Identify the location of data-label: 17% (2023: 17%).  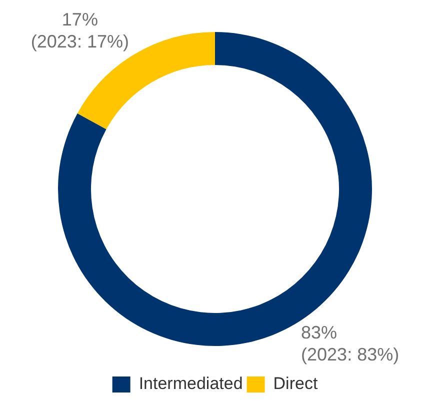
(79, 31).